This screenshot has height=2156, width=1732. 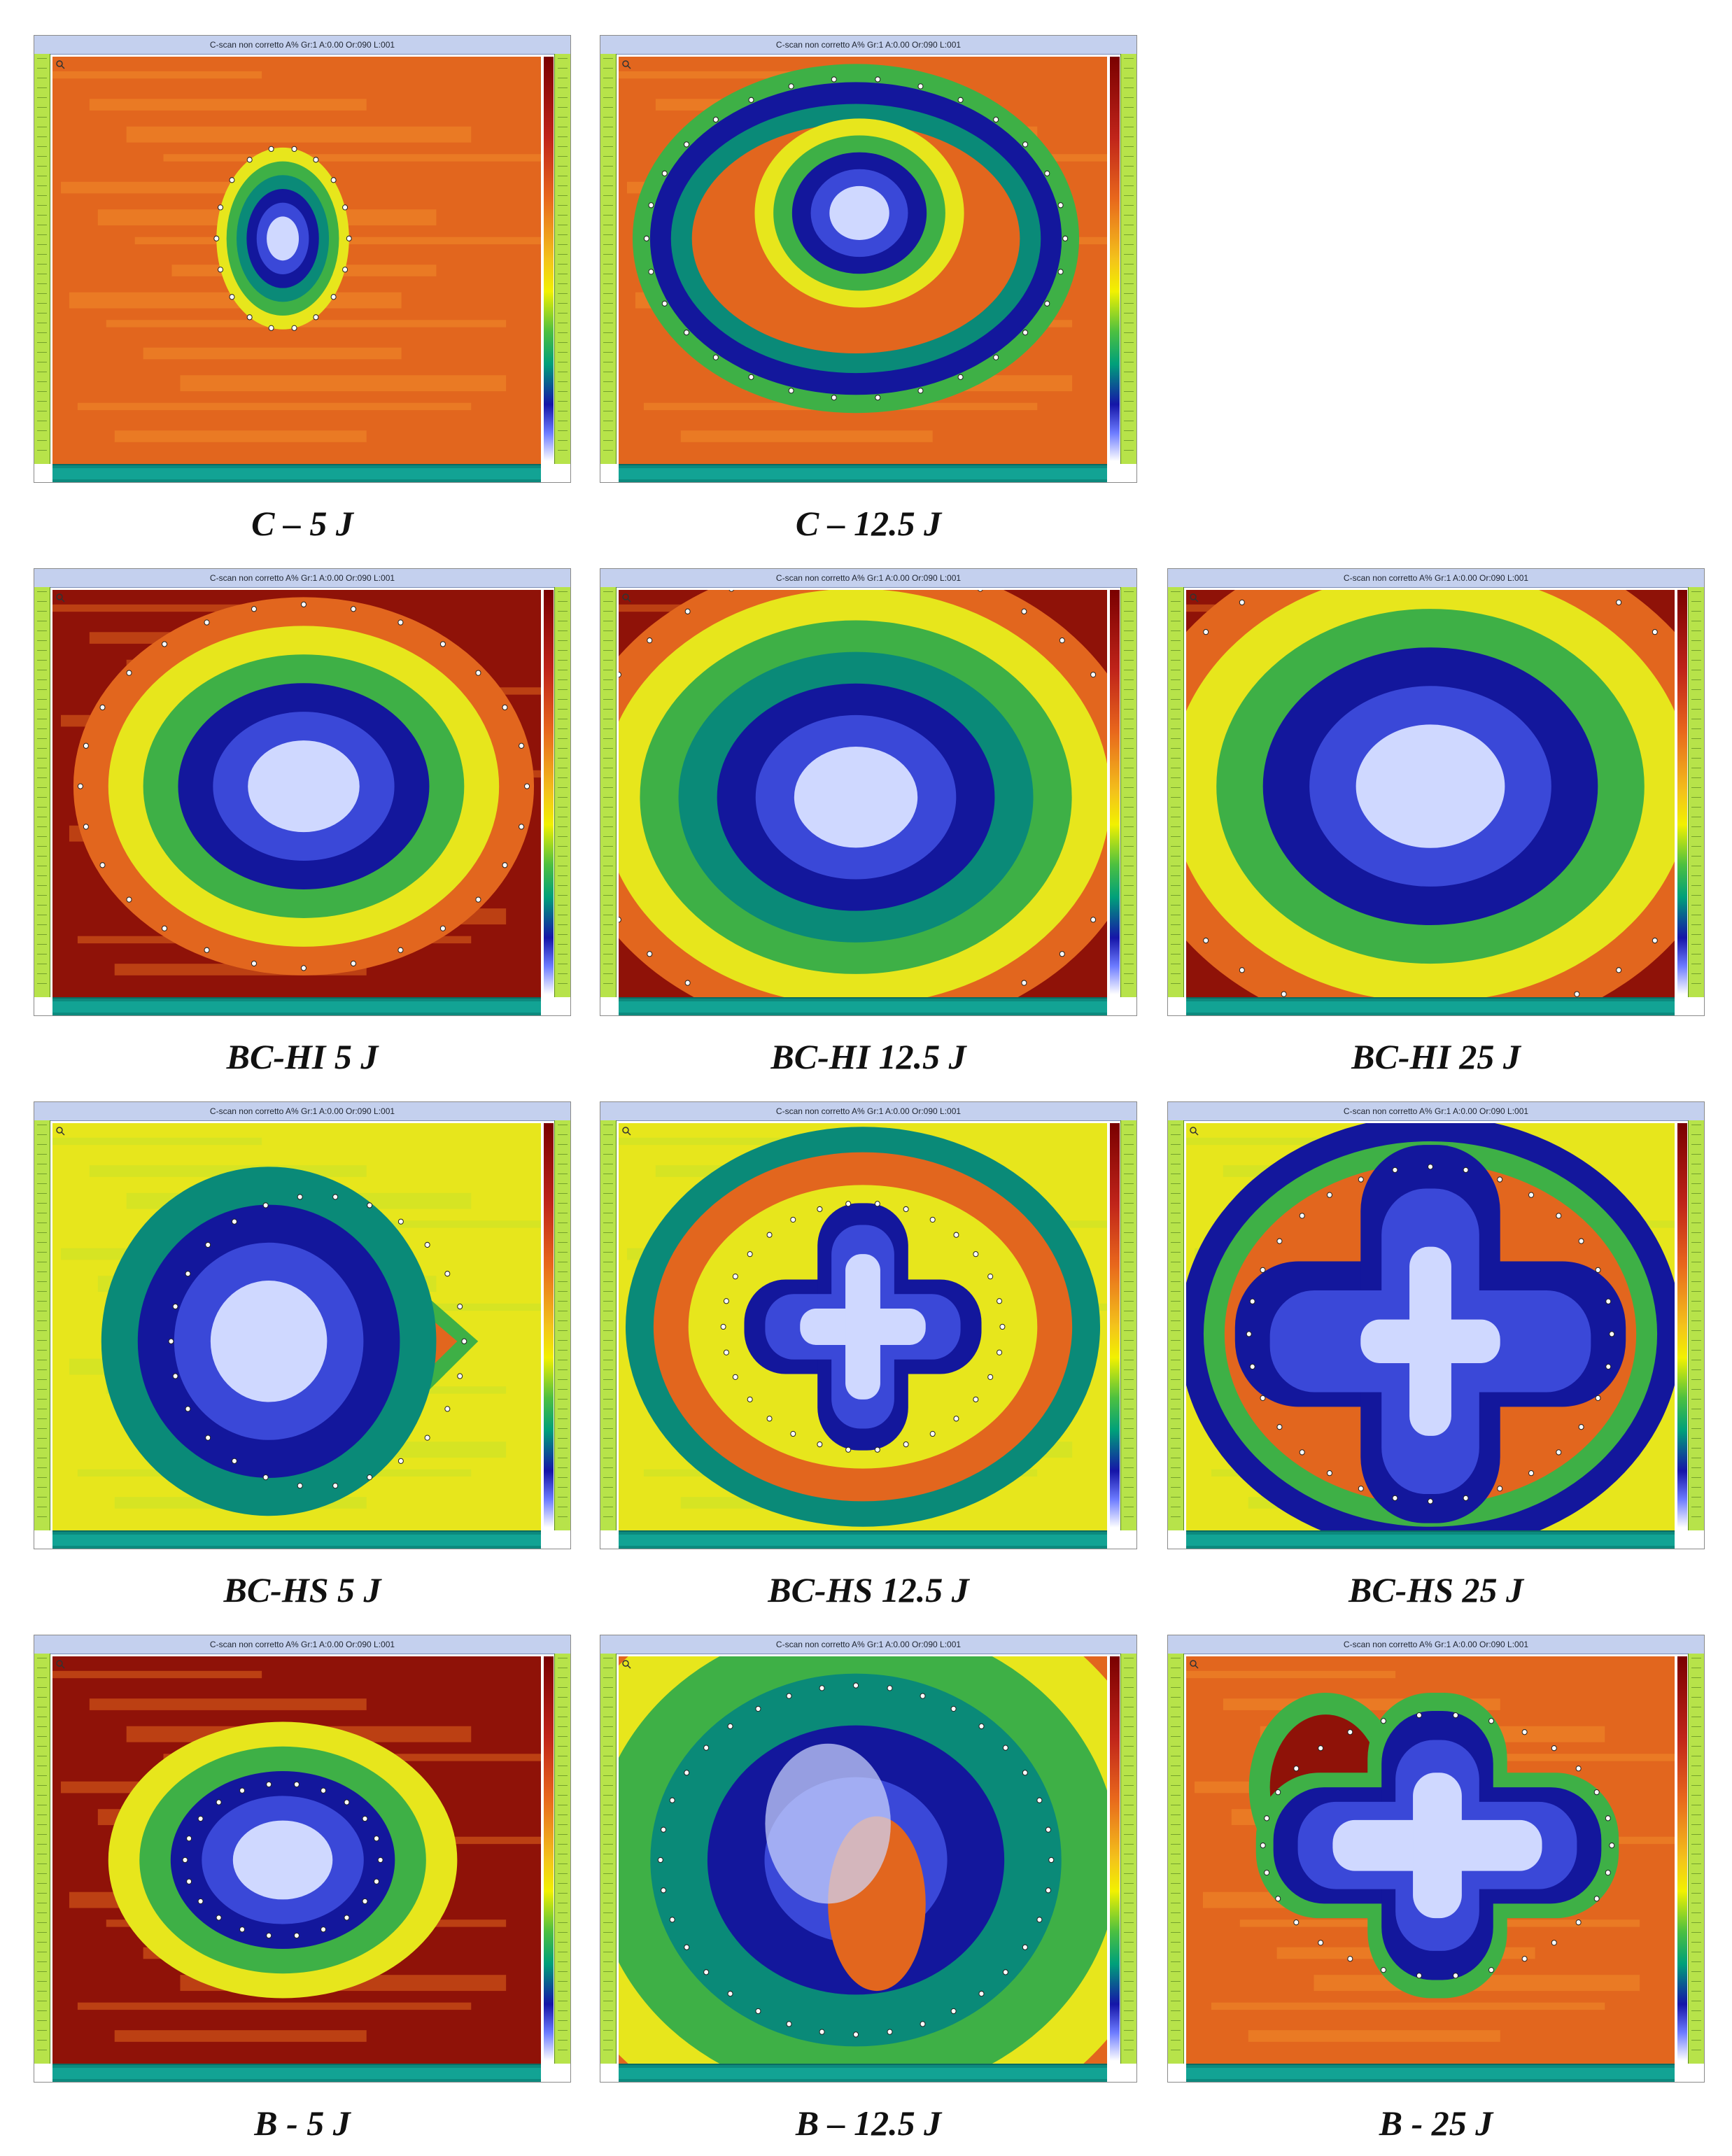 What do you see at coordinates (299, 134) in the screenshot?
I see `scan-stripe` at bounding box center [299, 134].